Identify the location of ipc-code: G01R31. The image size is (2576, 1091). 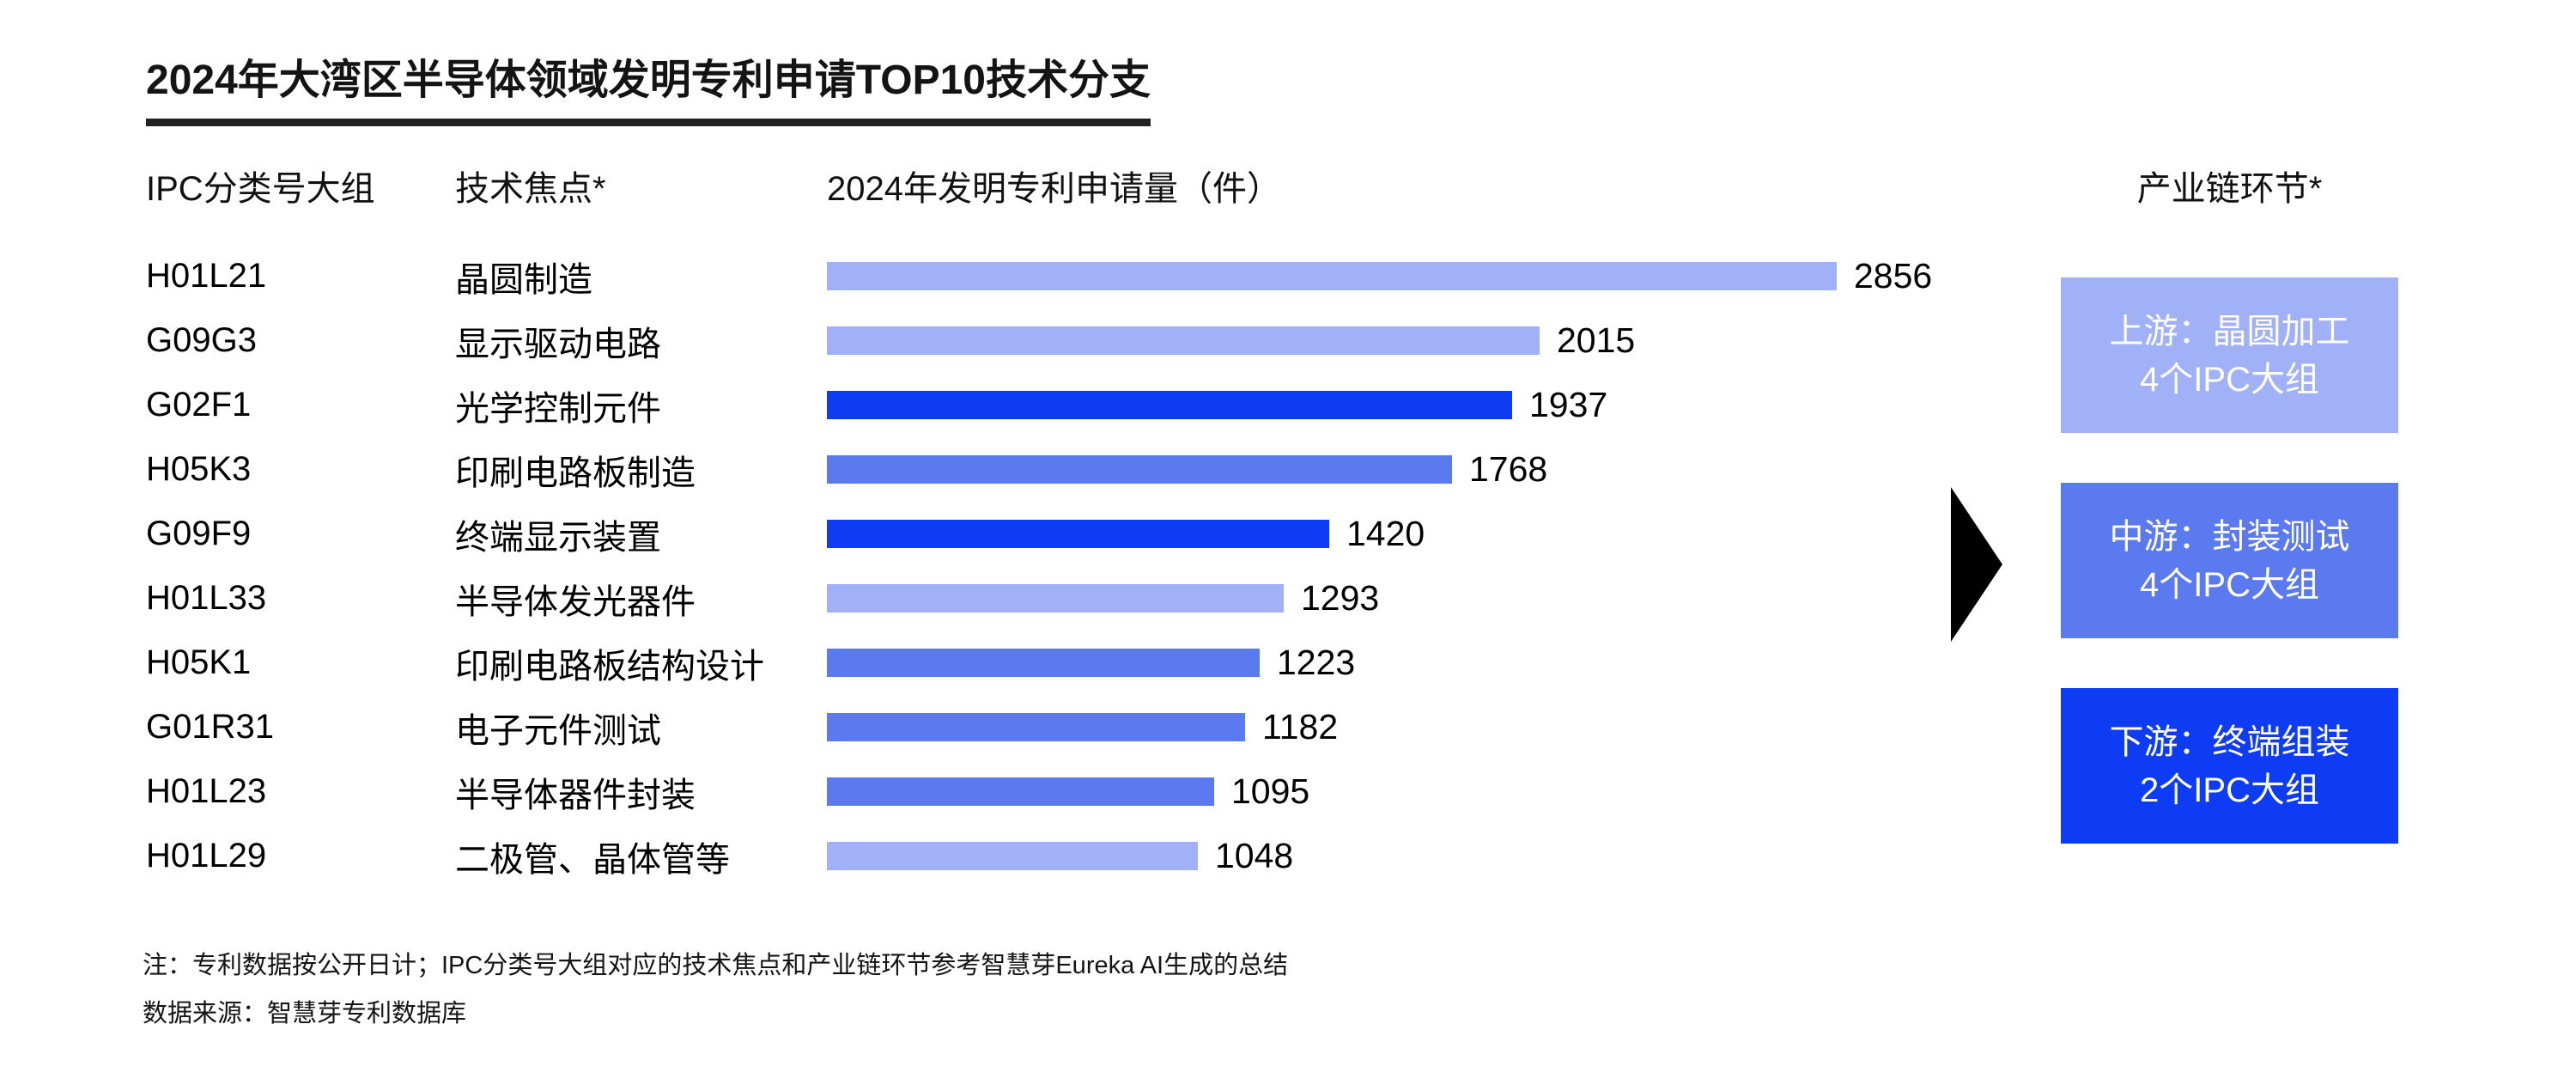
(210, 727).